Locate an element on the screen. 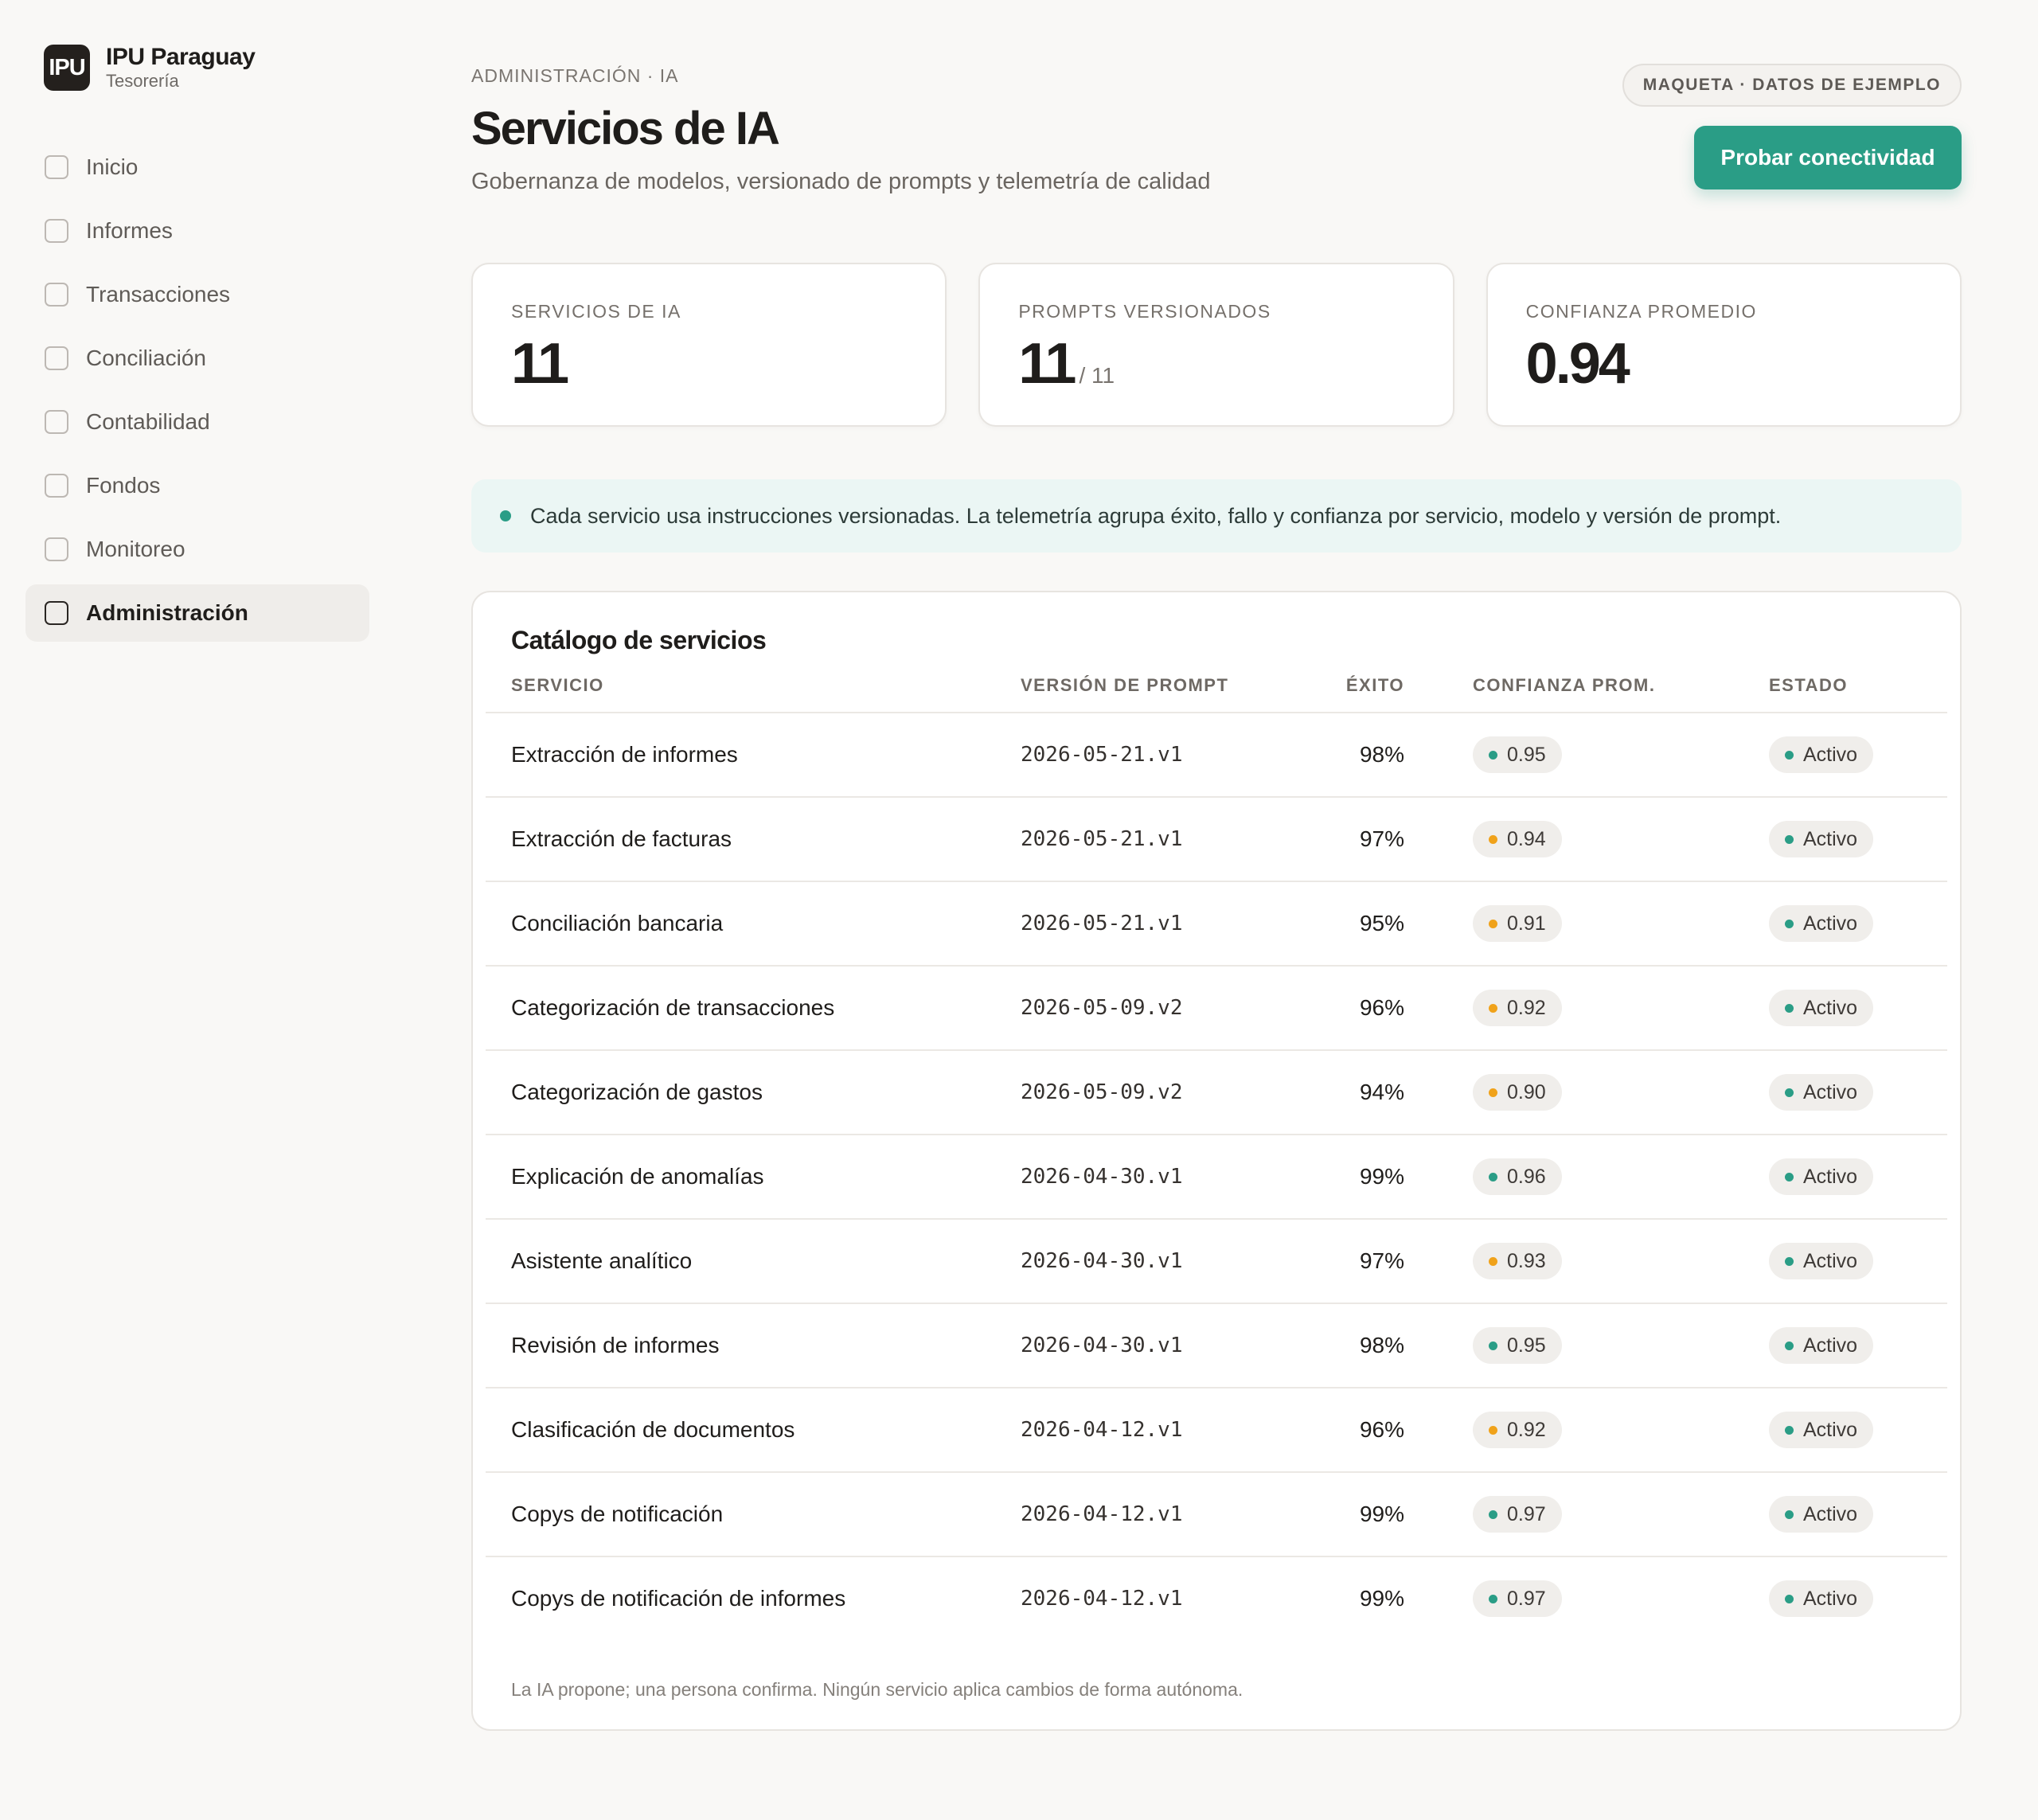 This screenshot has width=2038, height=1820. column-header-version: VERSIÓN DE PROMPT is located at coordinates (1125, 685).